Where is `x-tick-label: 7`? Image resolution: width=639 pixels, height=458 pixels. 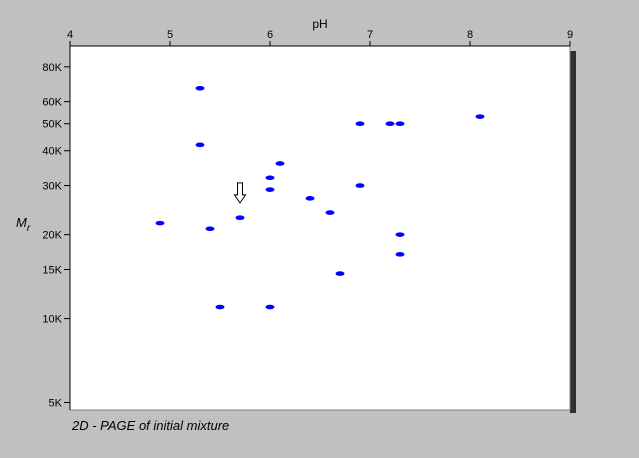
x-tick-label: 7 is located at coordinates (370, 35).